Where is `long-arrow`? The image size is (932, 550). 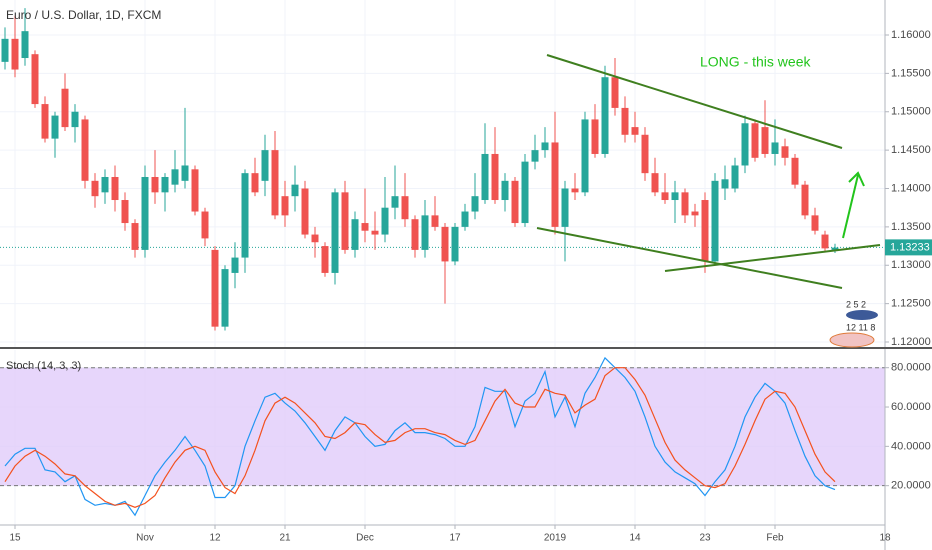
long-arrow is located at coordinates (853, 205).